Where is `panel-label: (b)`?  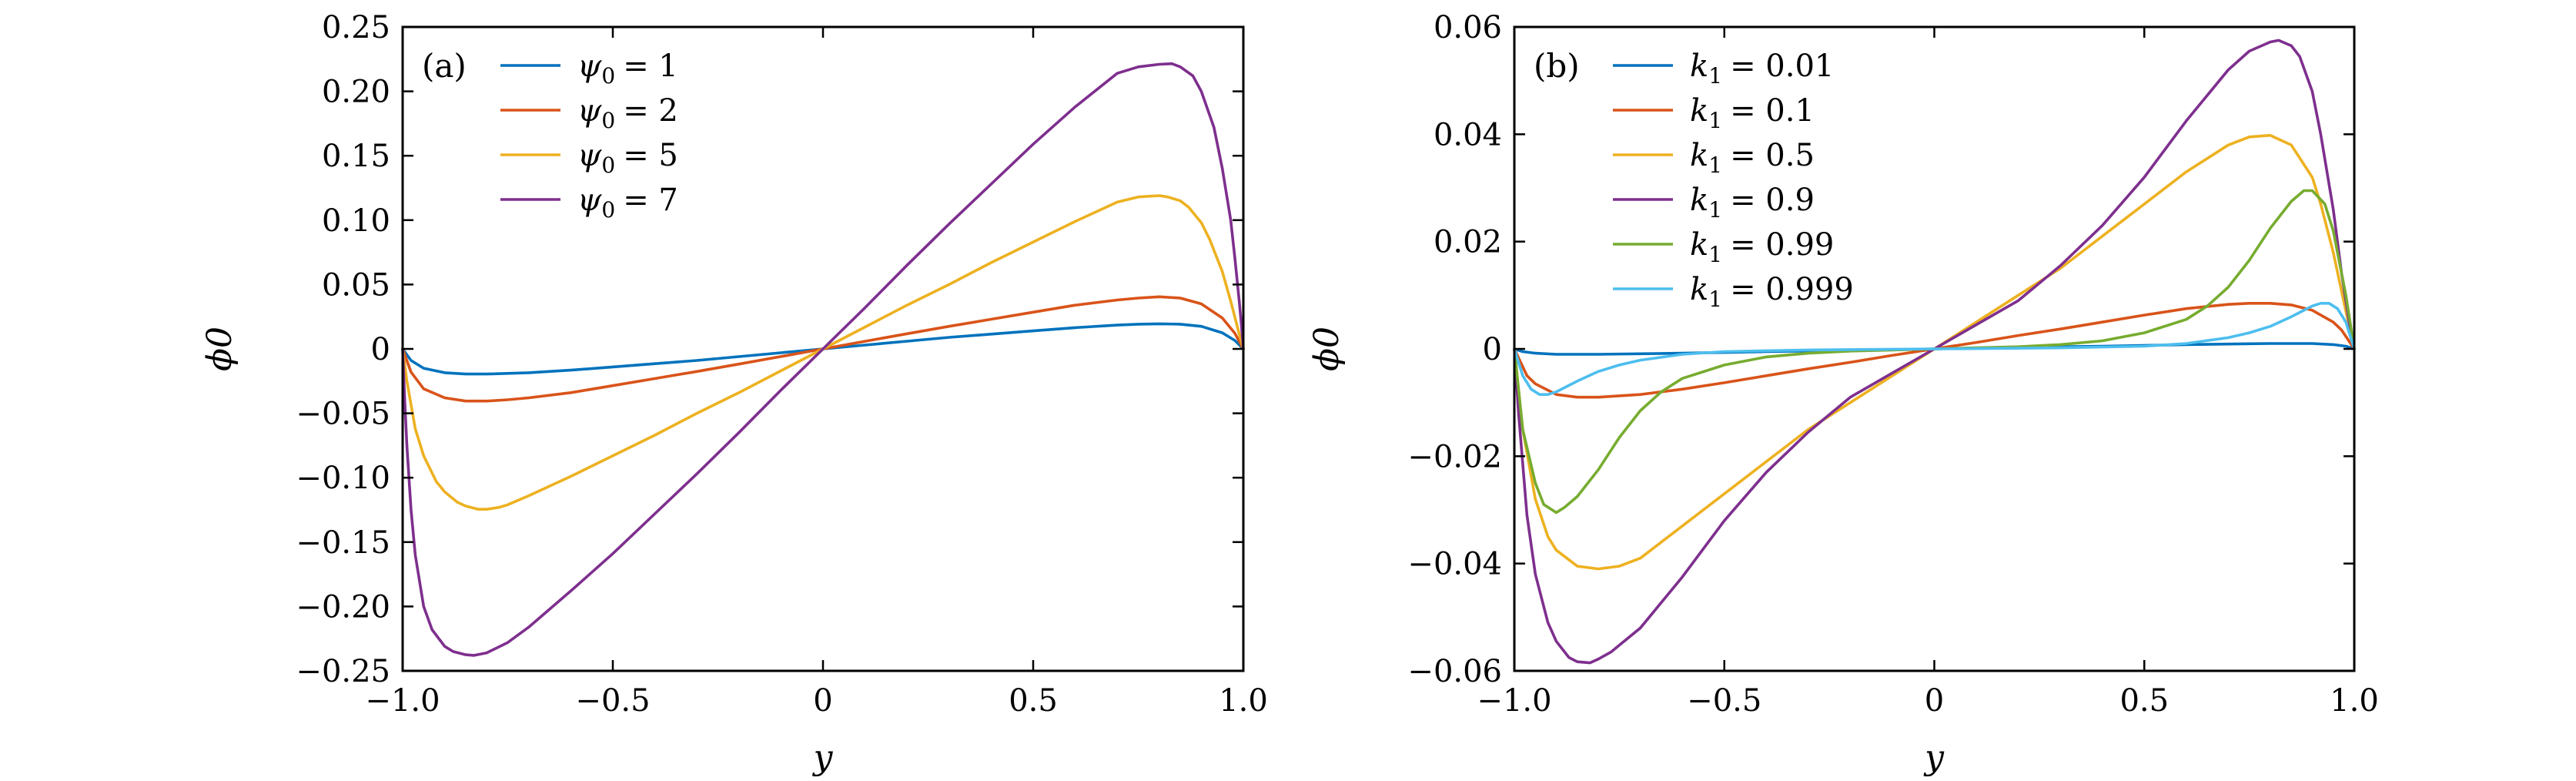 panel-label: (b) is located at coordinates (1557, 66).